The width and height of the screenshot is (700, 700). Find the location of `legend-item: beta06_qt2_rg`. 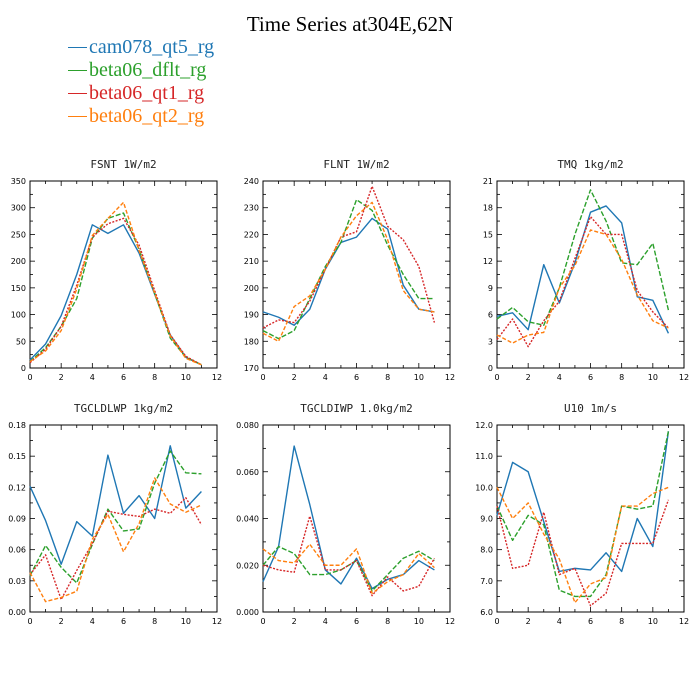

legend-item: beta06_qt2_rg is located at coordinates (141, 116).